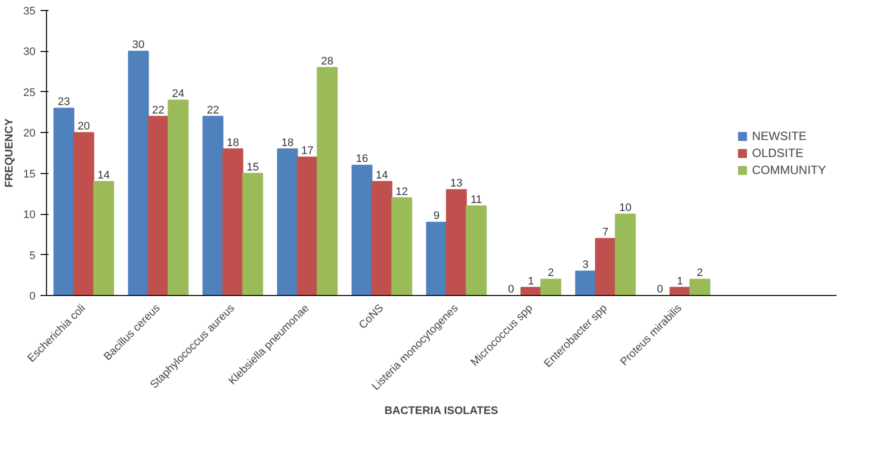 Image resolution: width=885 pixels, height=472 pixels. What do you see at coordinates (605, 232) in the screenshot?
I see `data-label: 7` at bounding box center [605, 232].